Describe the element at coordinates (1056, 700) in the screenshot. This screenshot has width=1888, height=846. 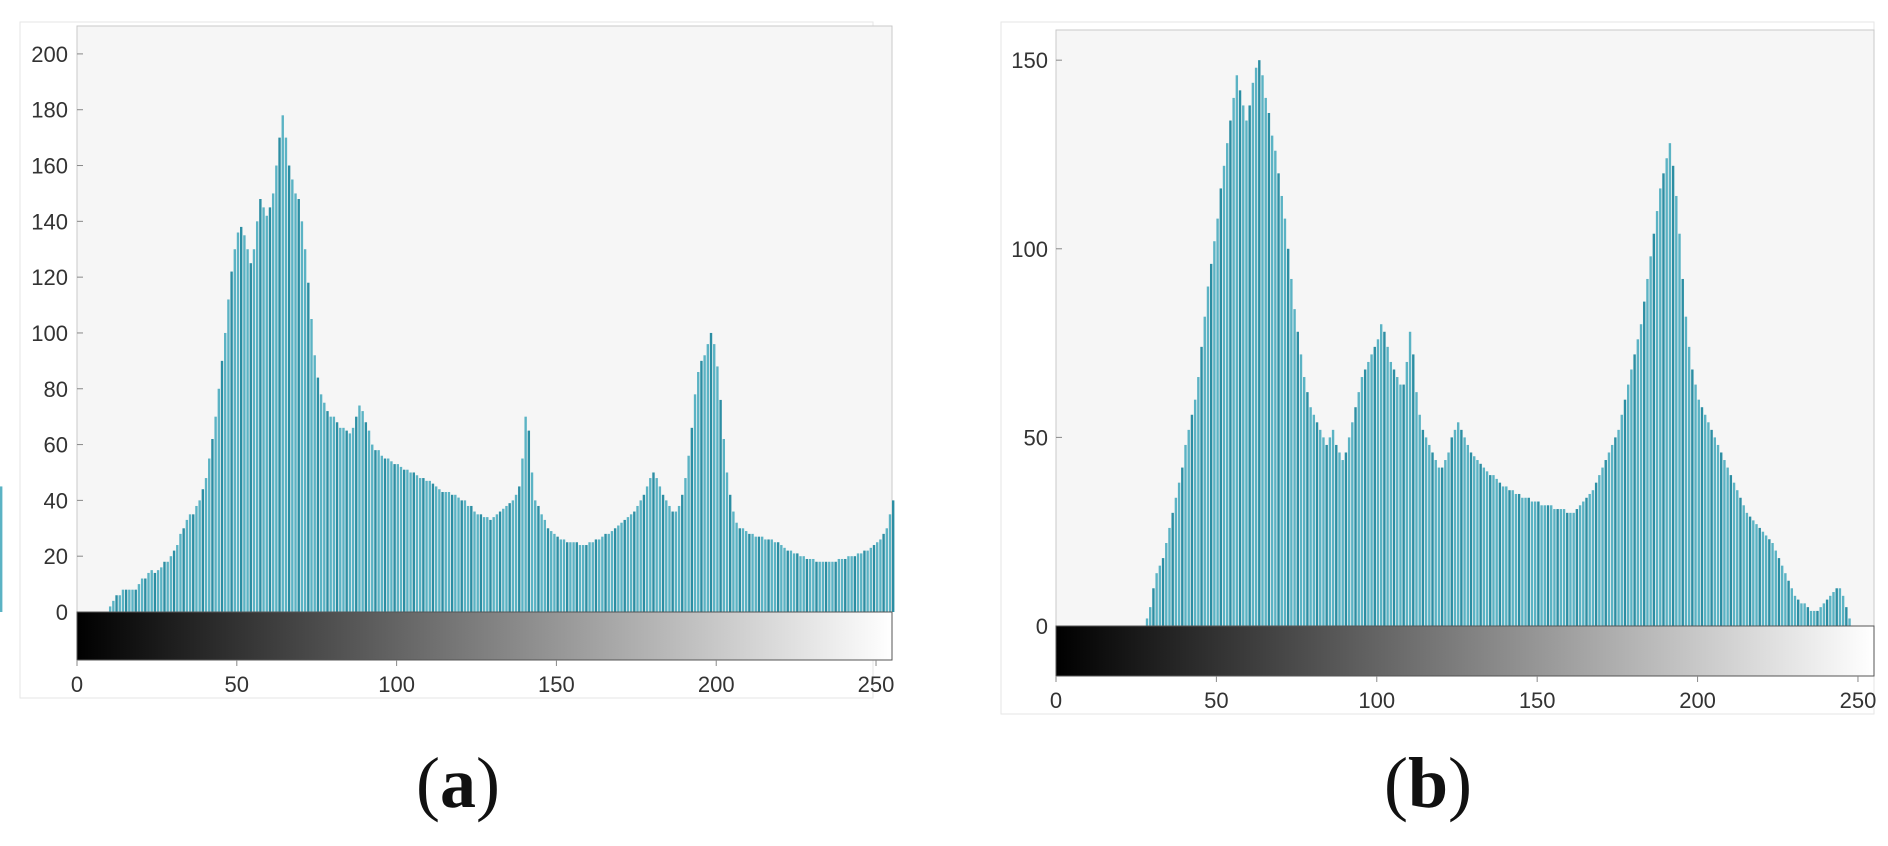
I see `x-tick-label: 0` at that location.